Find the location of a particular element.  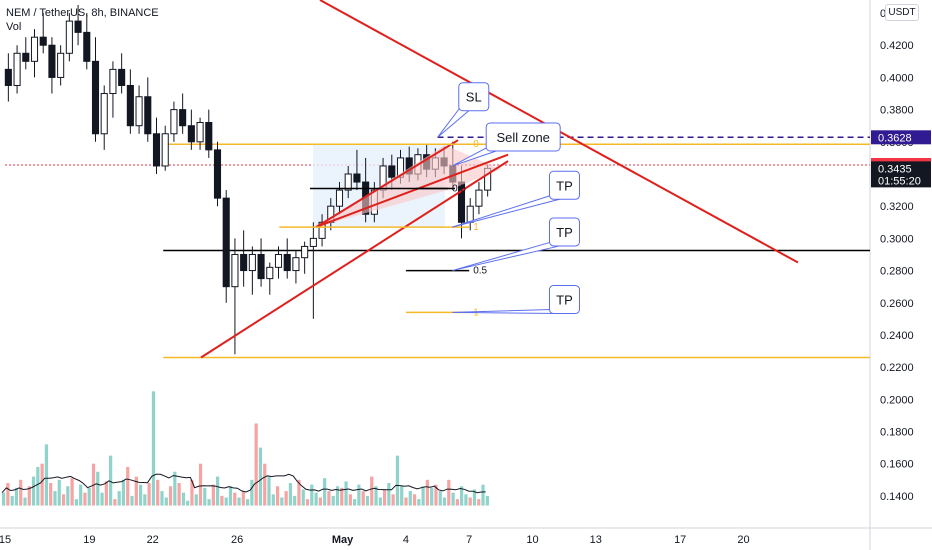

y-tick-label: 0.3800 is located at coordinates (897, 111).